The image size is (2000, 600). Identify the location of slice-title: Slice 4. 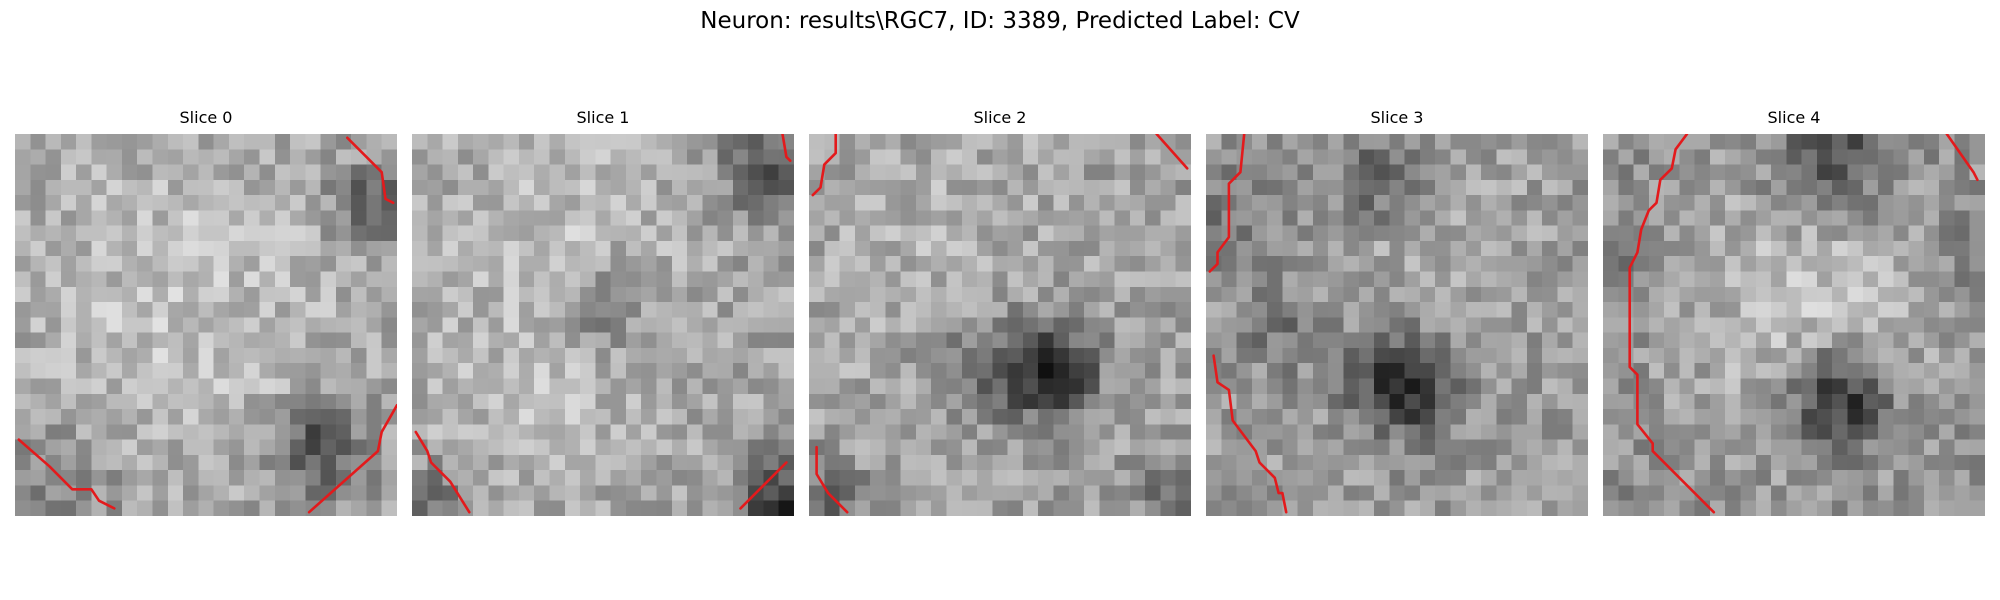
(1794, 117).